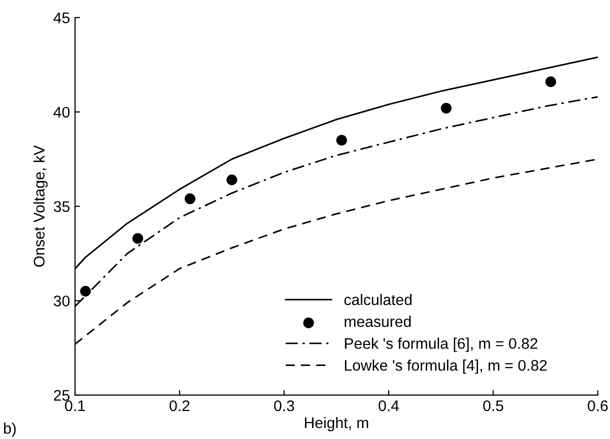 Image resolution: width=610 pixels, height=439 pixels. I want to click on y-tick-label: 45, so click(62, 18).